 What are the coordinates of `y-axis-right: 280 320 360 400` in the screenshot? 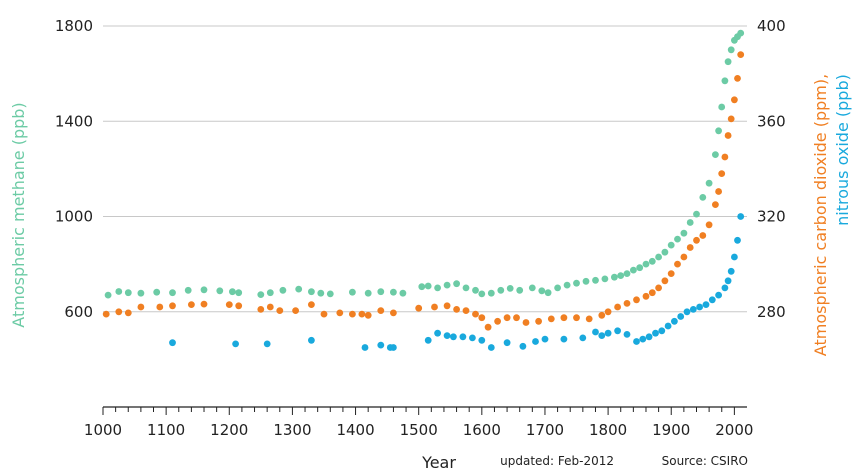 It's located at (771, 169).